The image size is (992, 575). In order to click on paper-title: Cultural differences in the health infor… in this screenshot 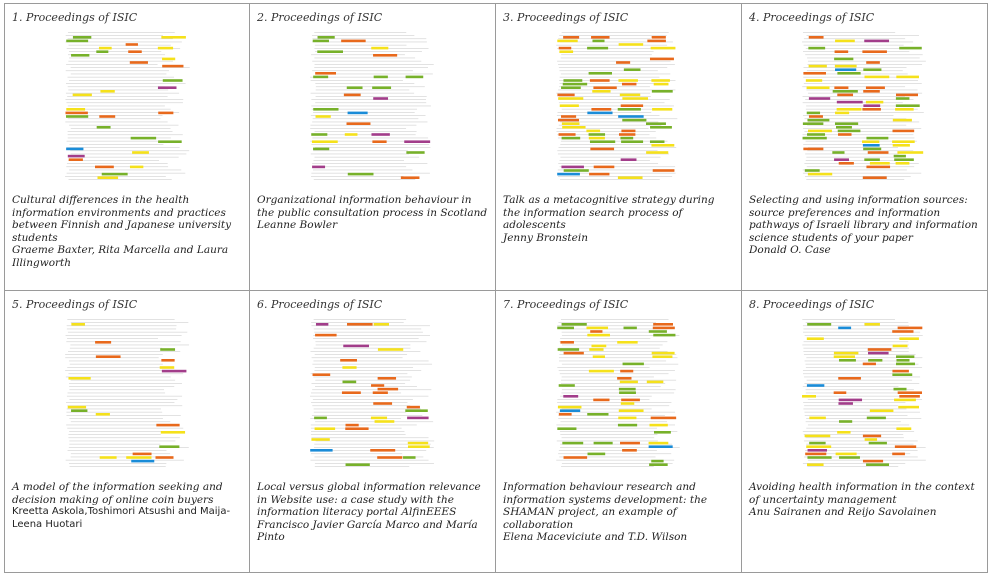, I will do `click(122, 219)`.